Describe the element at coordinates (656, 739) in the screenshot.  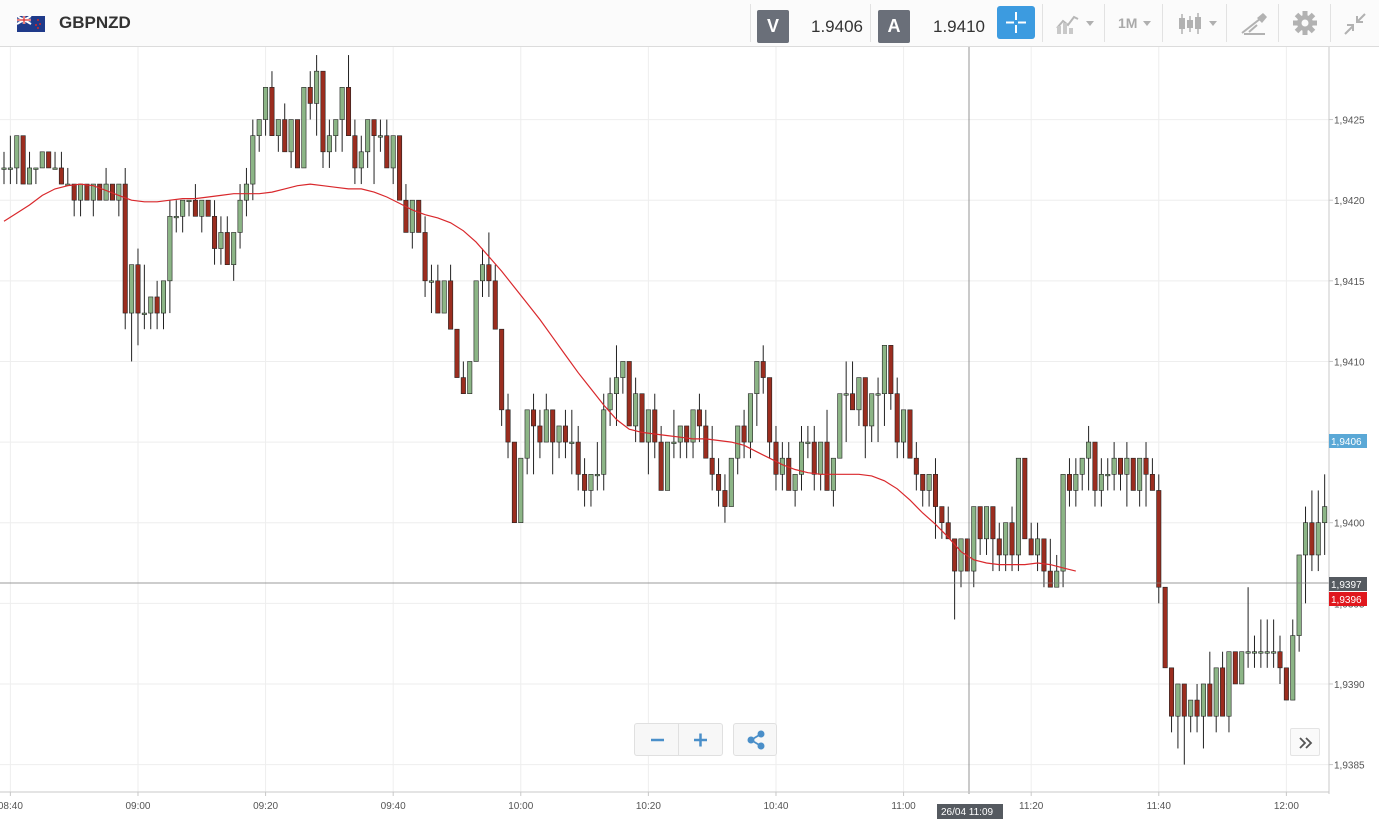
I see `zoom-out-button` at that location.